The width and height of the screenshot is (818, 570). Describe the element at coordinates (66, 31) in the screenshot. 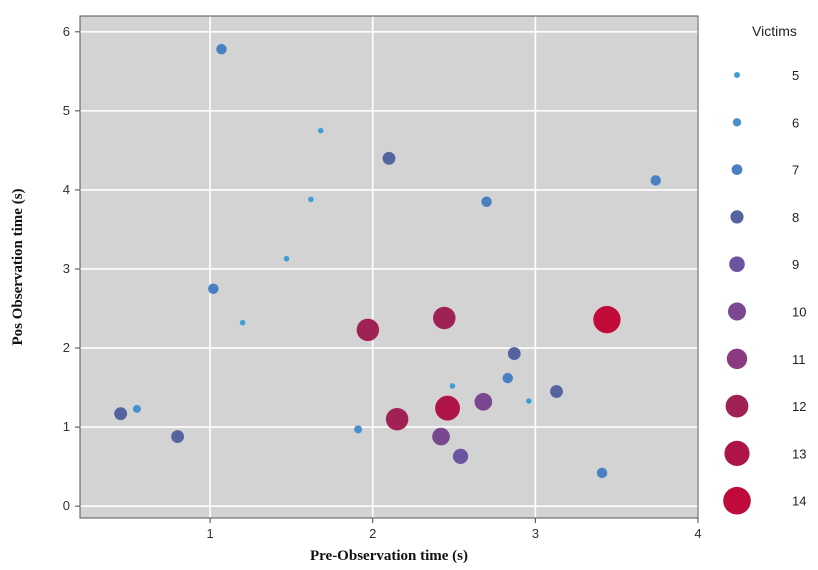

I see `y-tick-label: 6` at that location.